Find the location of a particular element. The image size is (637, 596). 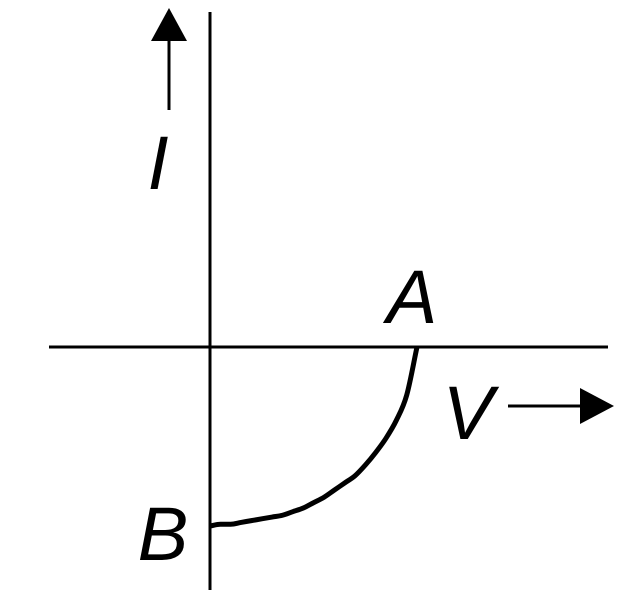

annotation: A is located at coordinates (410, 297).